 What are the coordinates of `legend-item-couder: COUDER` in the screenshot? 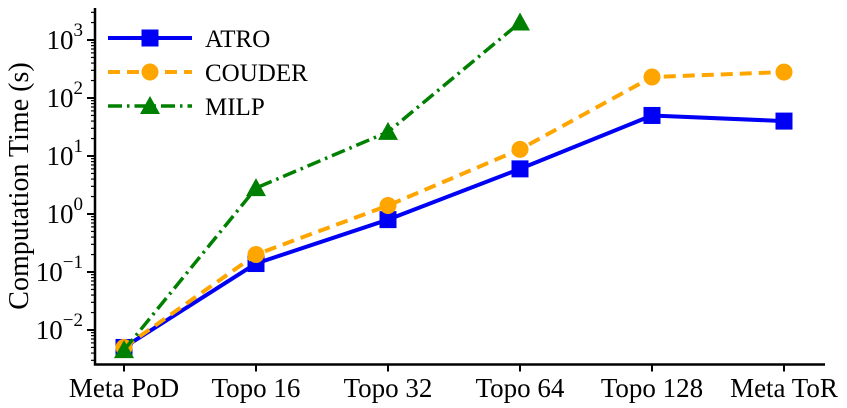 It's located at (208, 73).